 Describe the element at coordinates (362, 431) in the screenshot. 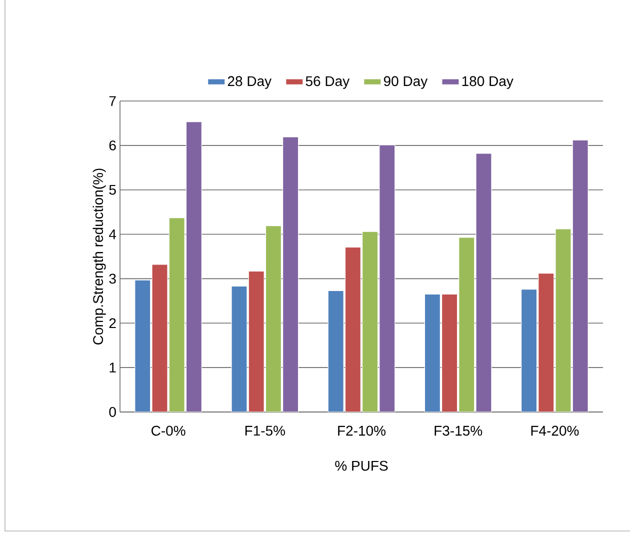

I see `x-tick-label: F2-10%` at that location.